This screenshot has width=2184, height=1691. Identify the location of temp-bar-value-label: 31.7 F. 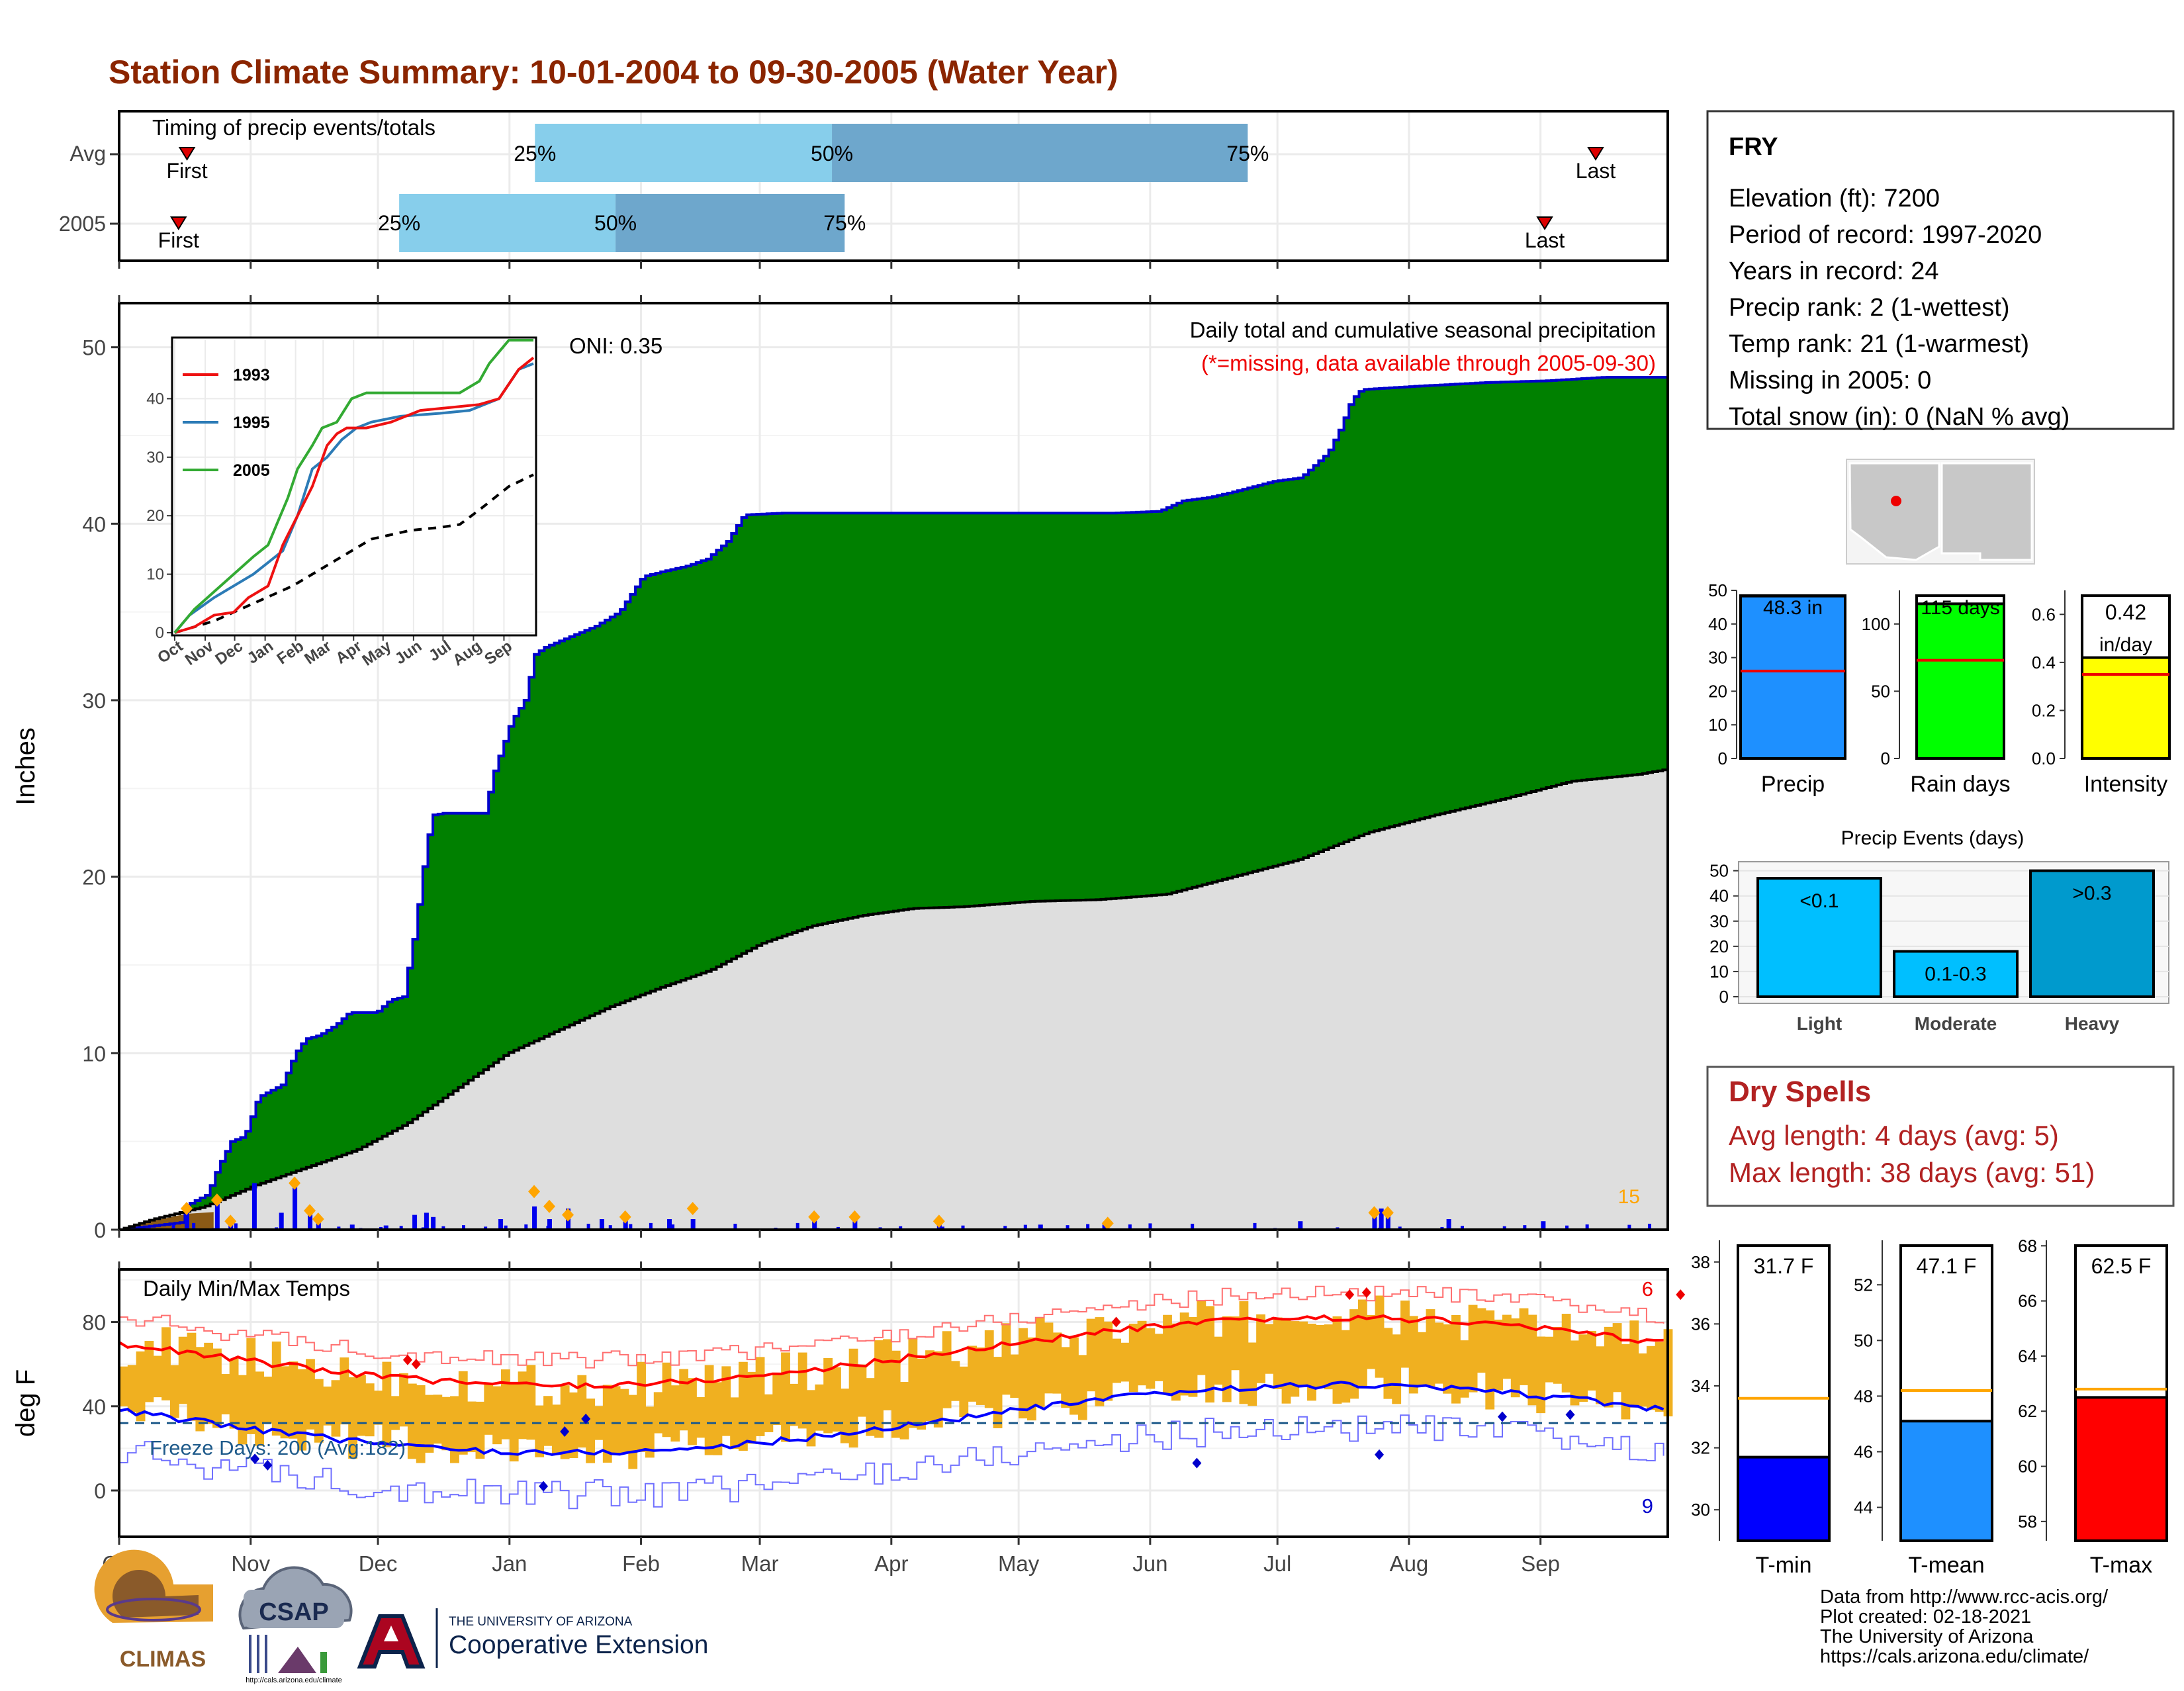
(1784, 1266).